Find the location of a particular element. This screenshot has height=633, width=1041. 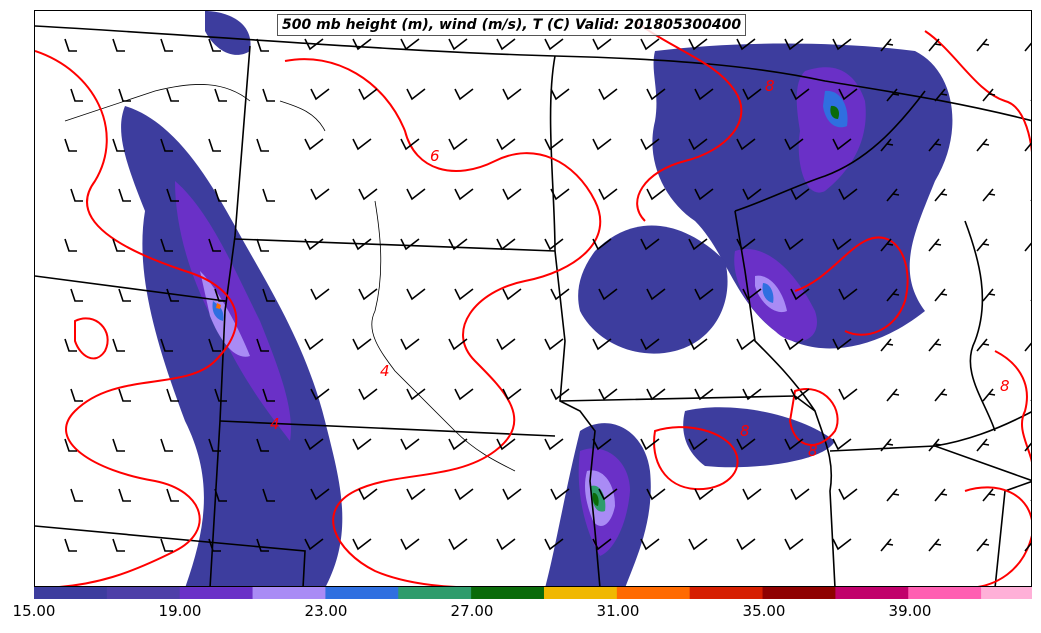

contour-label: 4 is located at coordinates (385, 371).